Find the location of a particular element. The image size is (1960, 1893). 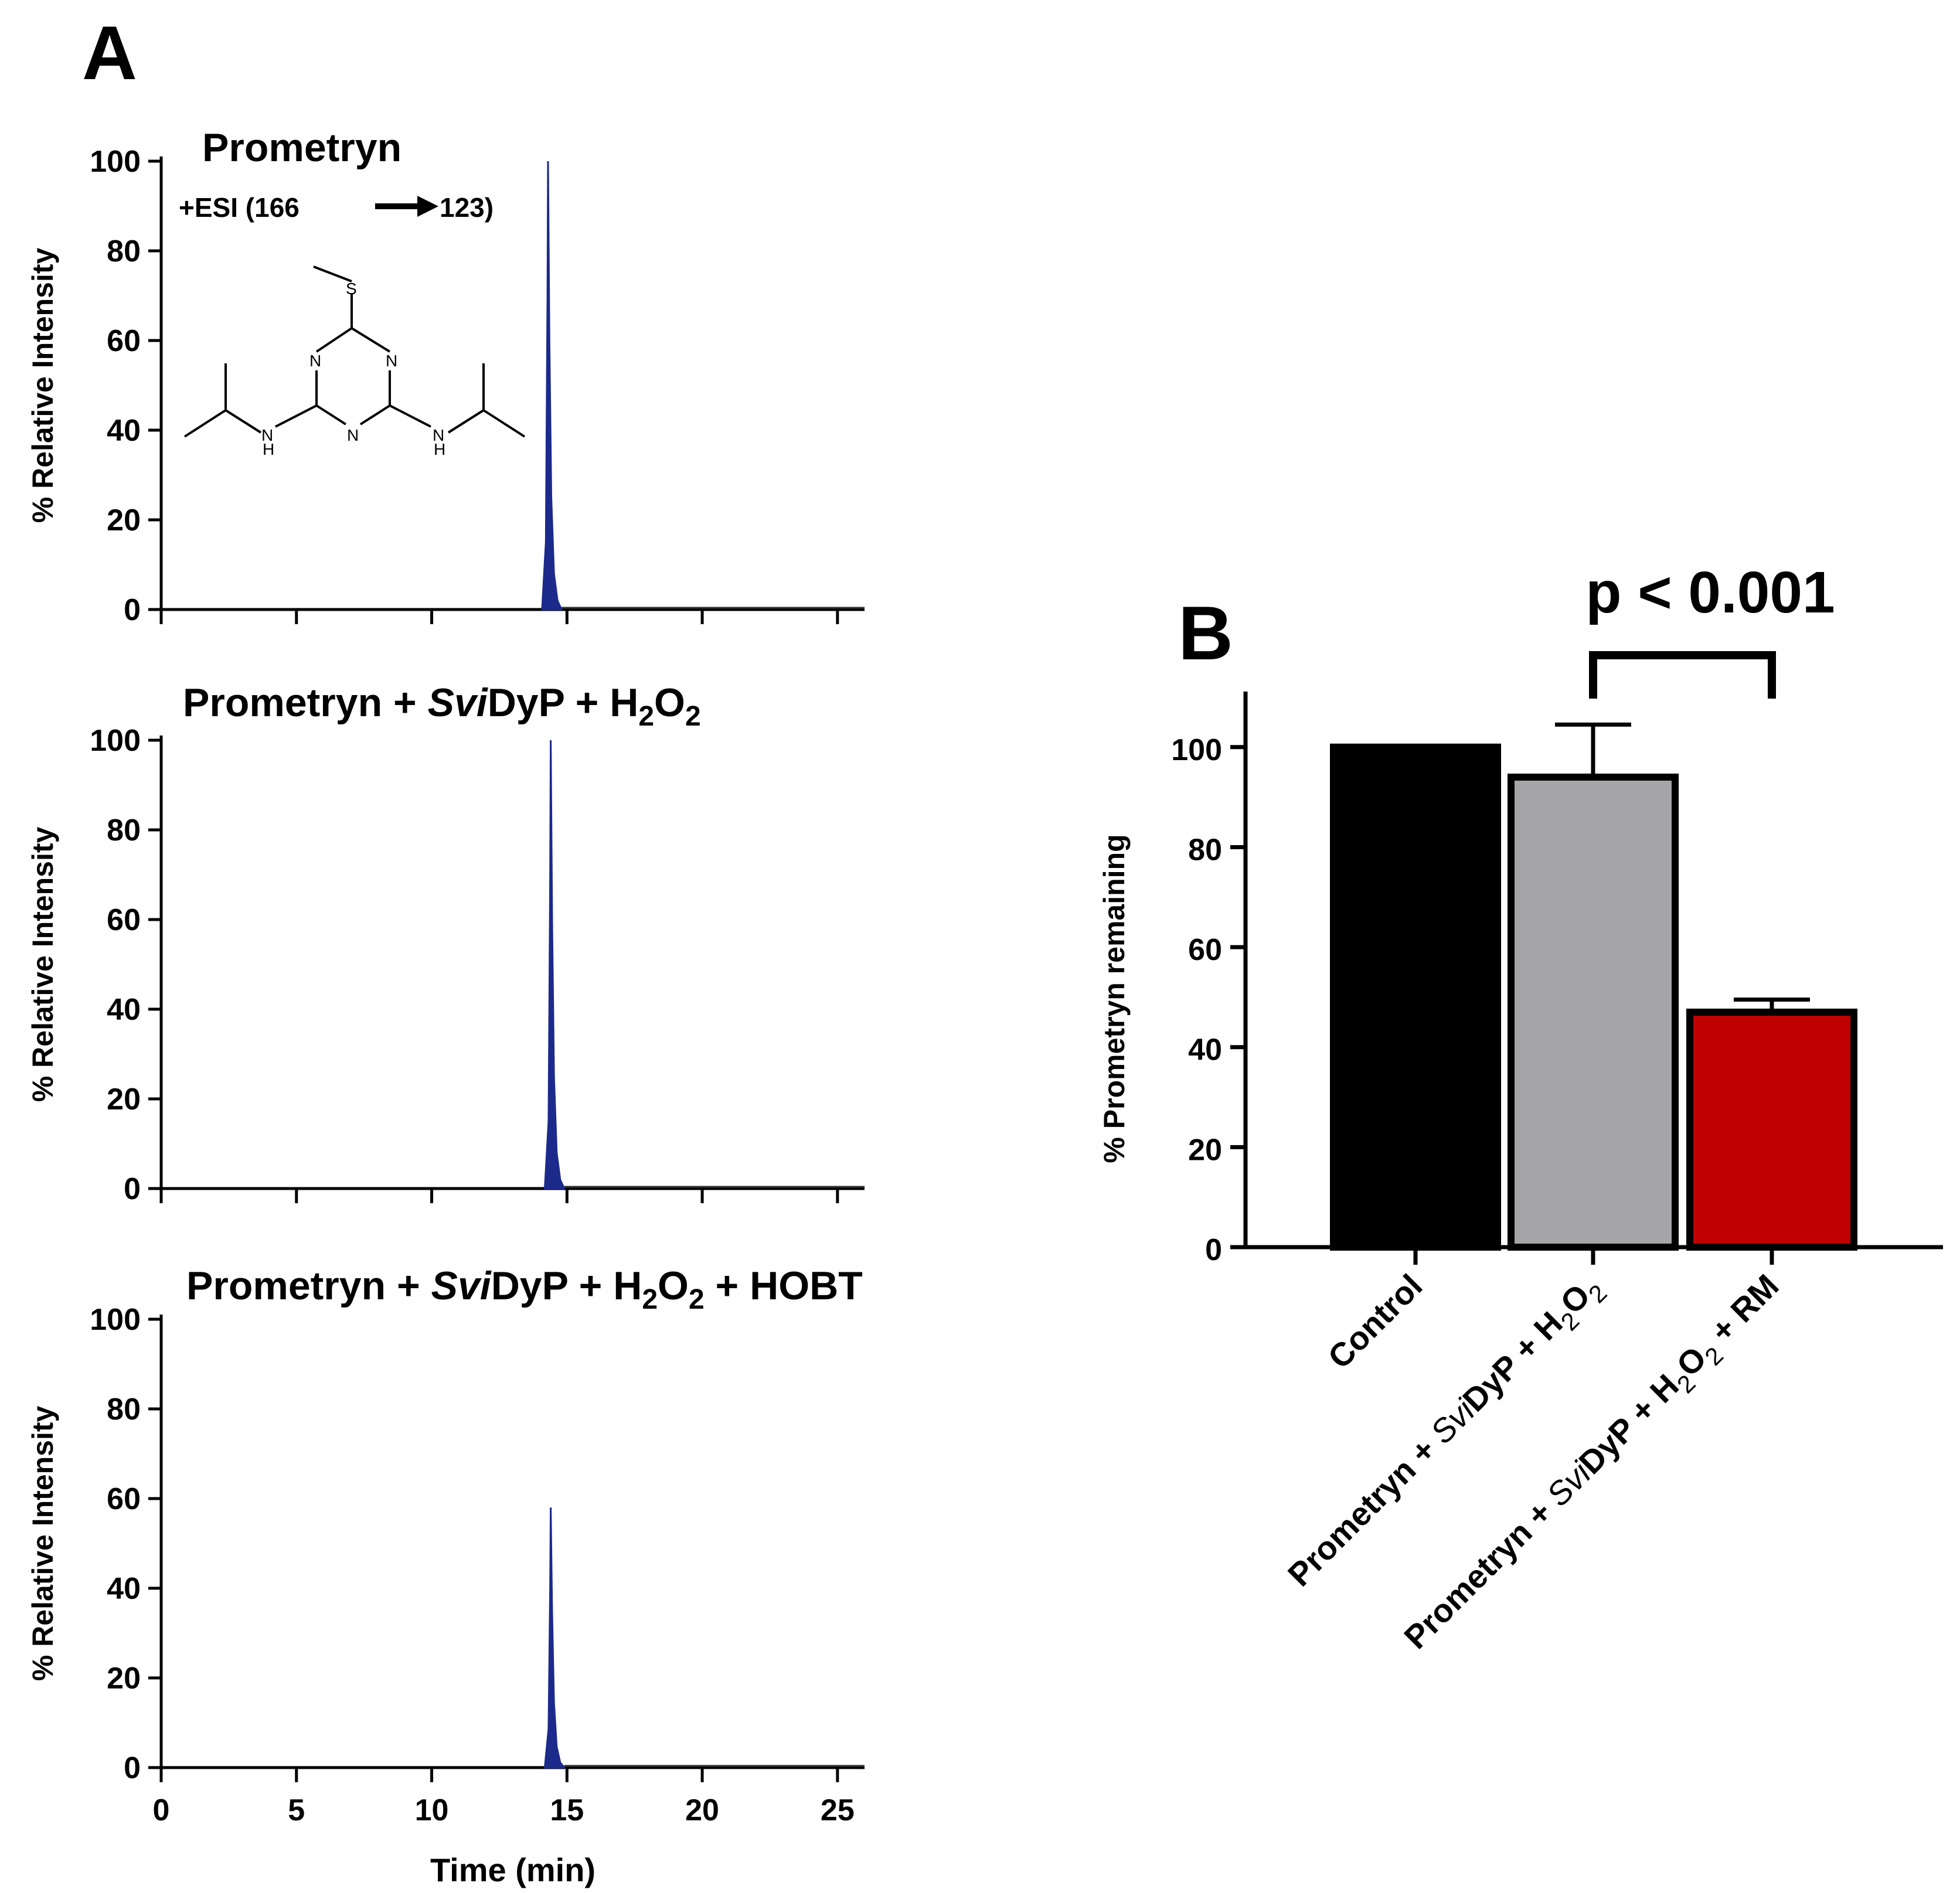

x-tick-label: 15 is located at coordinates (567, 1810).